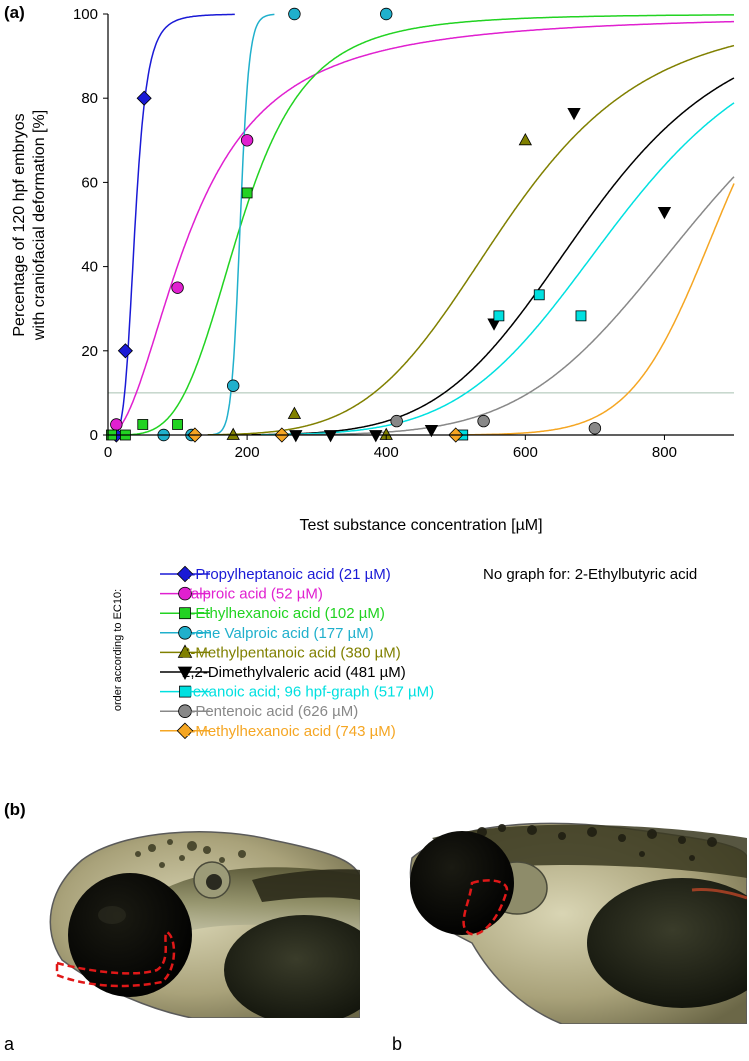 The width and height of the screenshot is (749, 1061). Describe the element at coordinates (247, 452) in the screenshot. I see `x-tick-label: 200` at that location.